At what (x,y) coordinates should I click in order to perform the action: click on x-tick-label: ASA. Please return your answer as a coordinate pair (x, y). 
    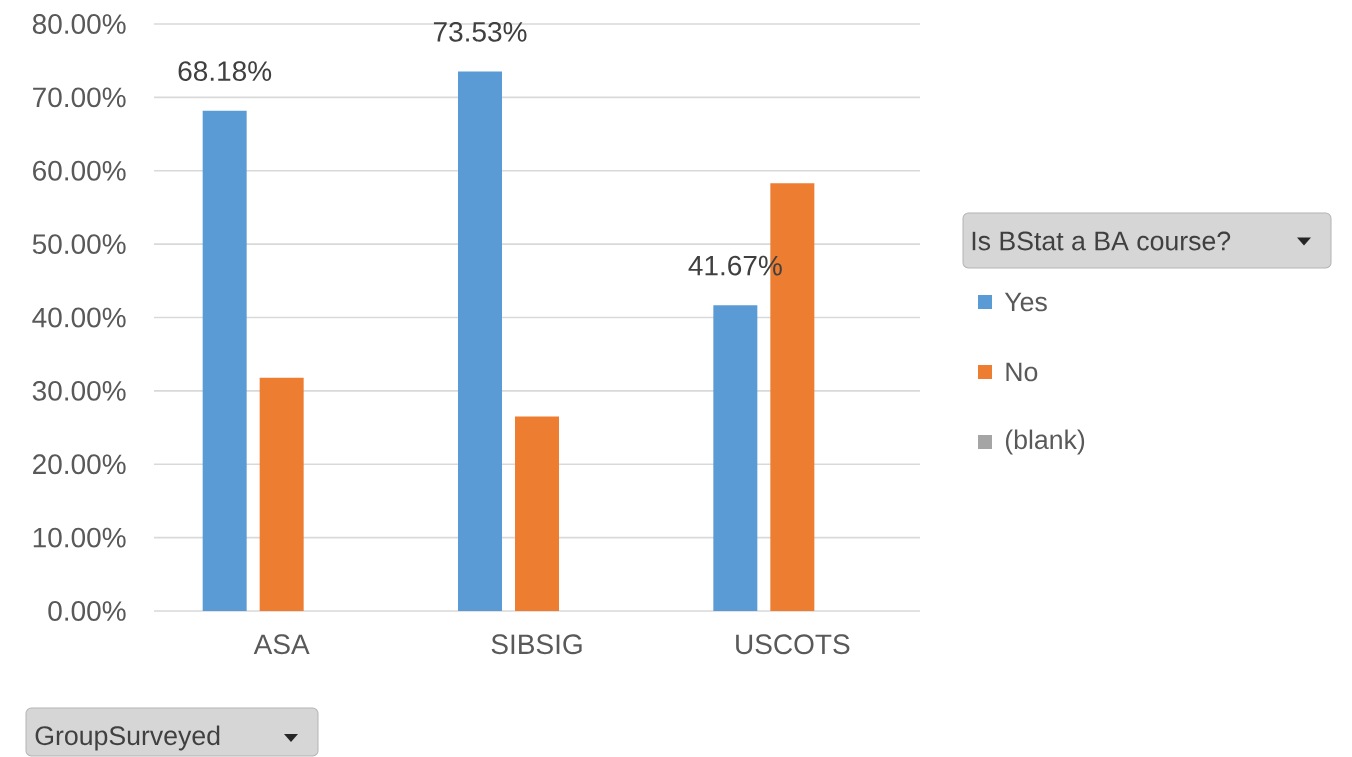
    Looking at the image, I should click on (281, 644).